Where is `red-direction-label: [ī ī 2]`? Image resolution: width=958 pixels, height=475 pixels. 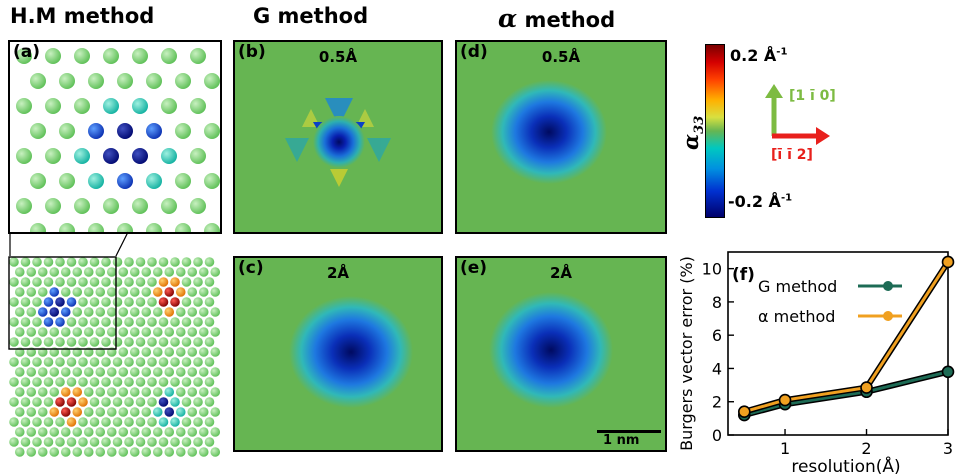
red-direction-label: [ī ī 2] is located at coordinates (792, 155).